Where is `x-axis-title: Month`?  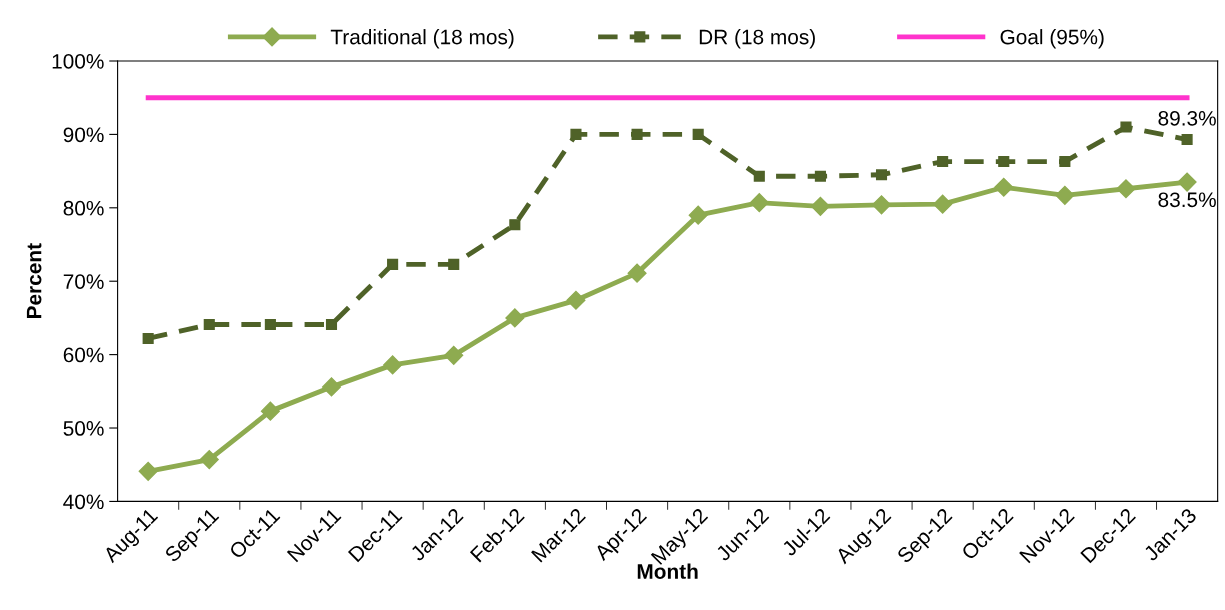
x-axis-title: Month is located at coordinates (667, 571).